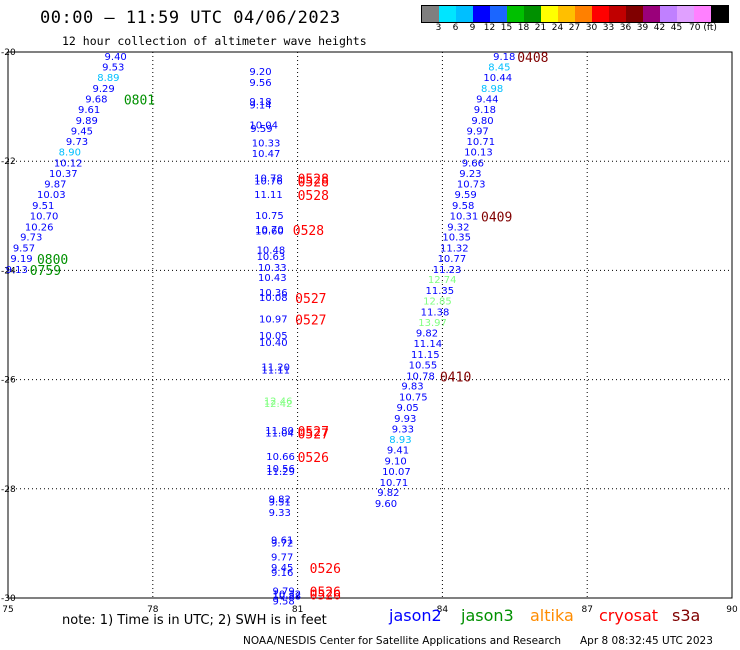  I want to click on wave-height-label: 10.71, so click(394, 483).